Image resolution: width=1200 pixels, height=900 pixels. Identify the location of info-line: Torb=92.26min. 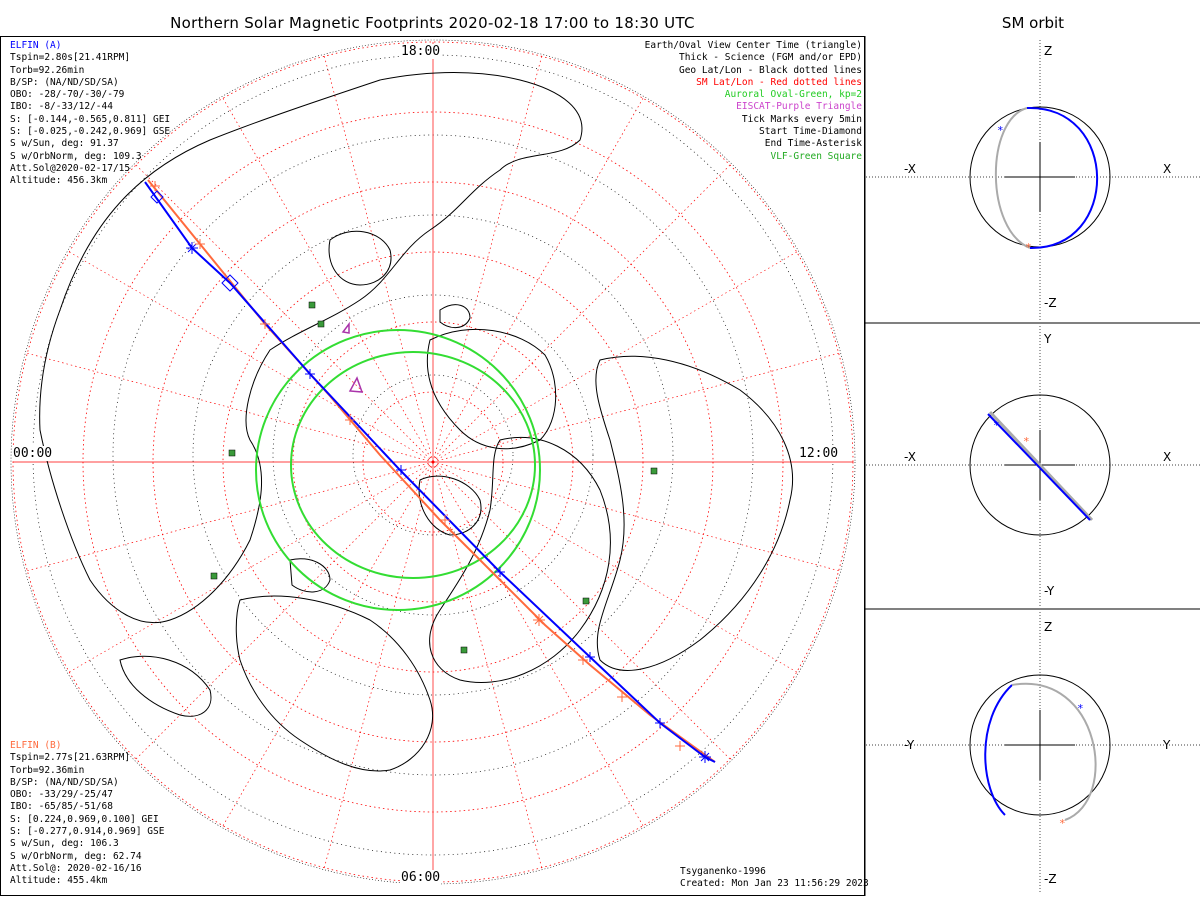
(47, 70).